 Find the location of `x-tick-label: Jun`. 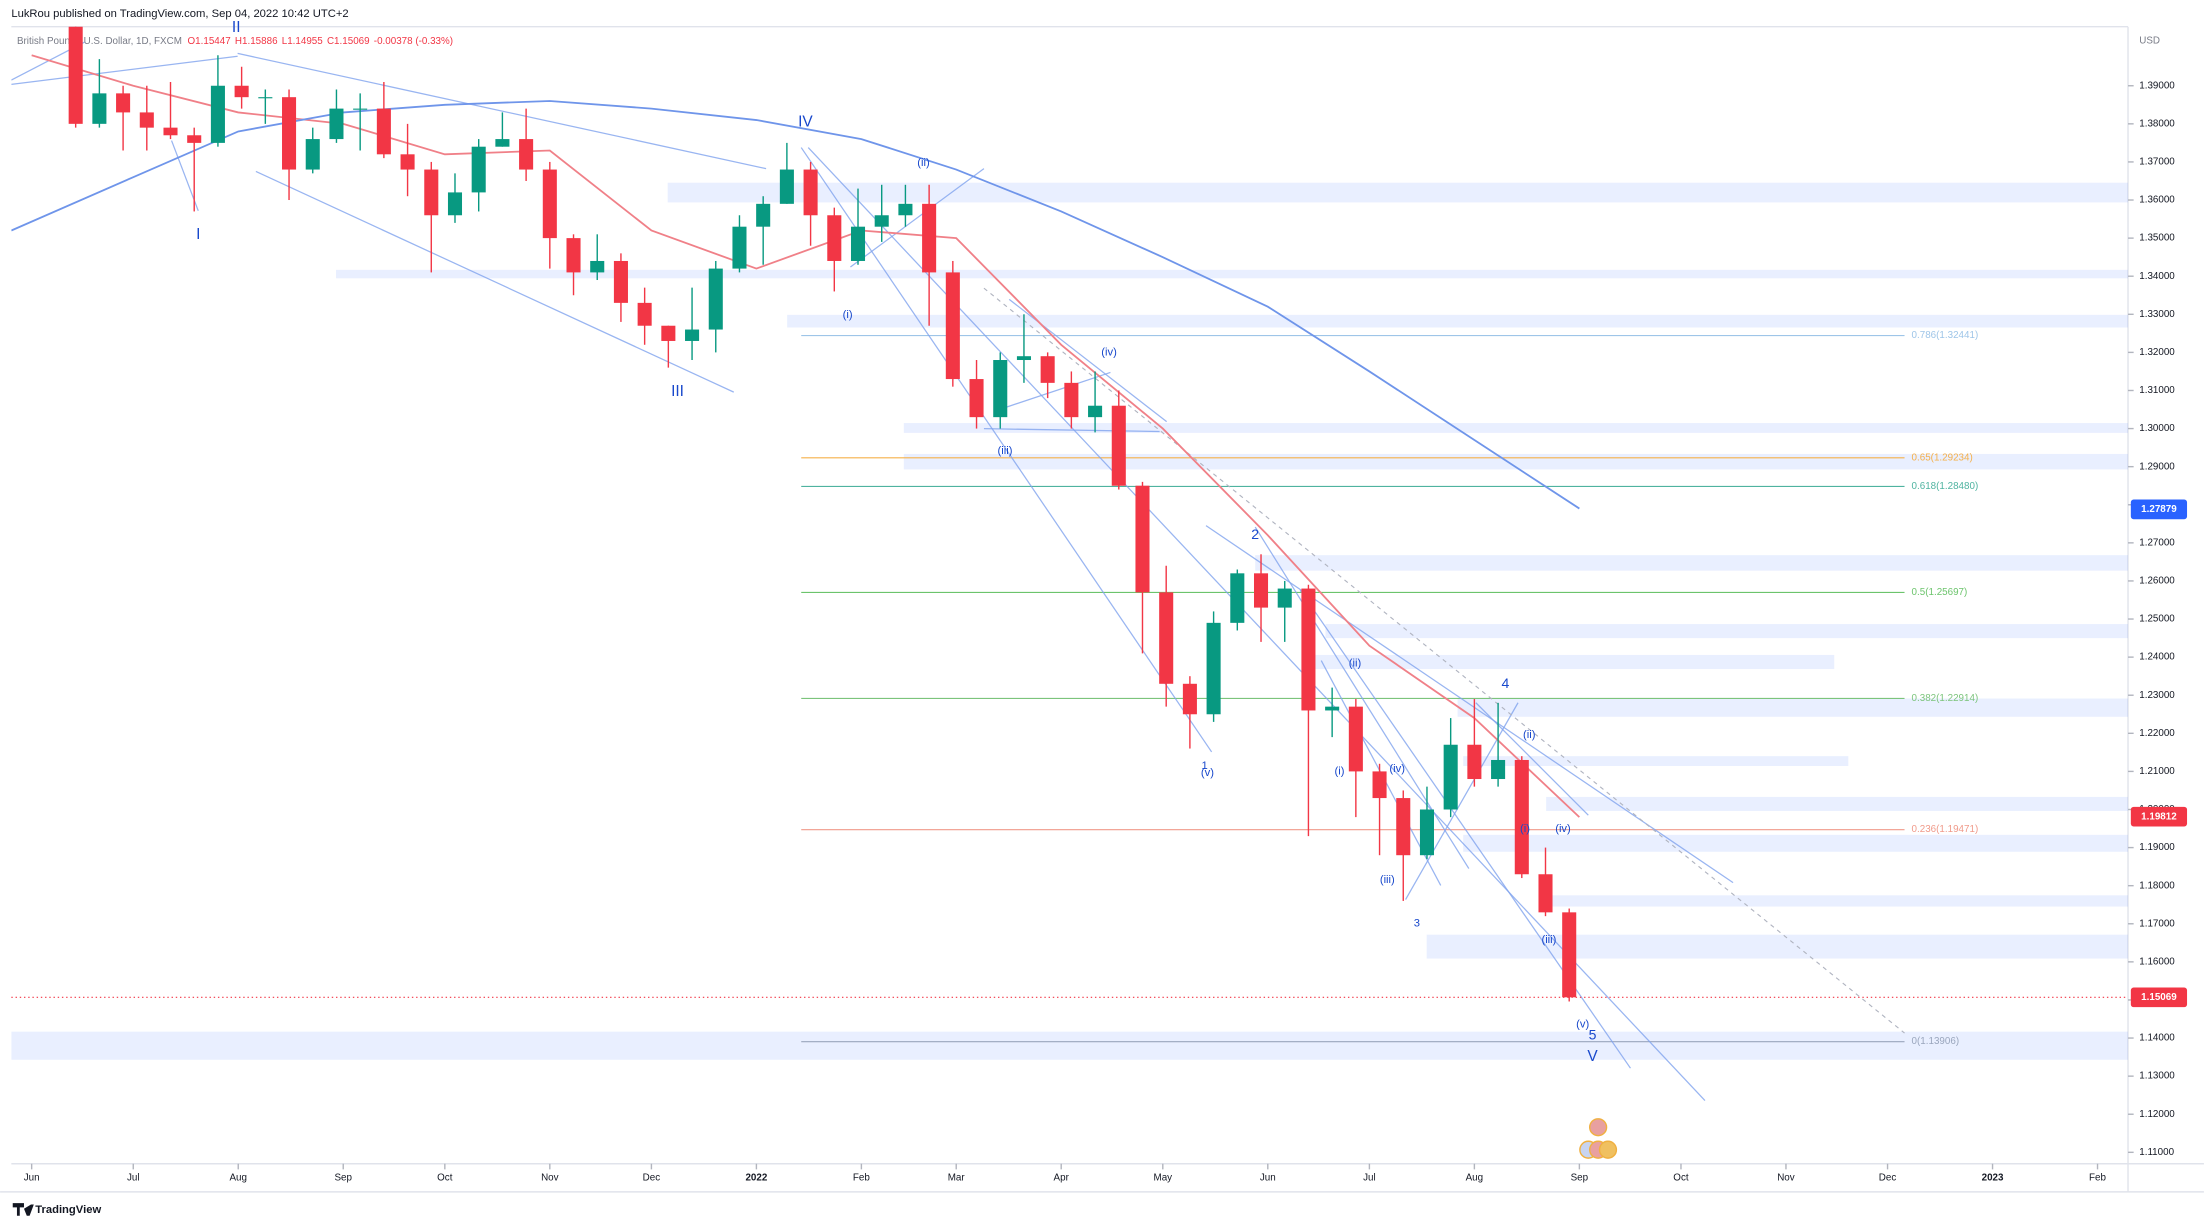

x-tick-label: Jun is located at coordinates (1268, 1177).